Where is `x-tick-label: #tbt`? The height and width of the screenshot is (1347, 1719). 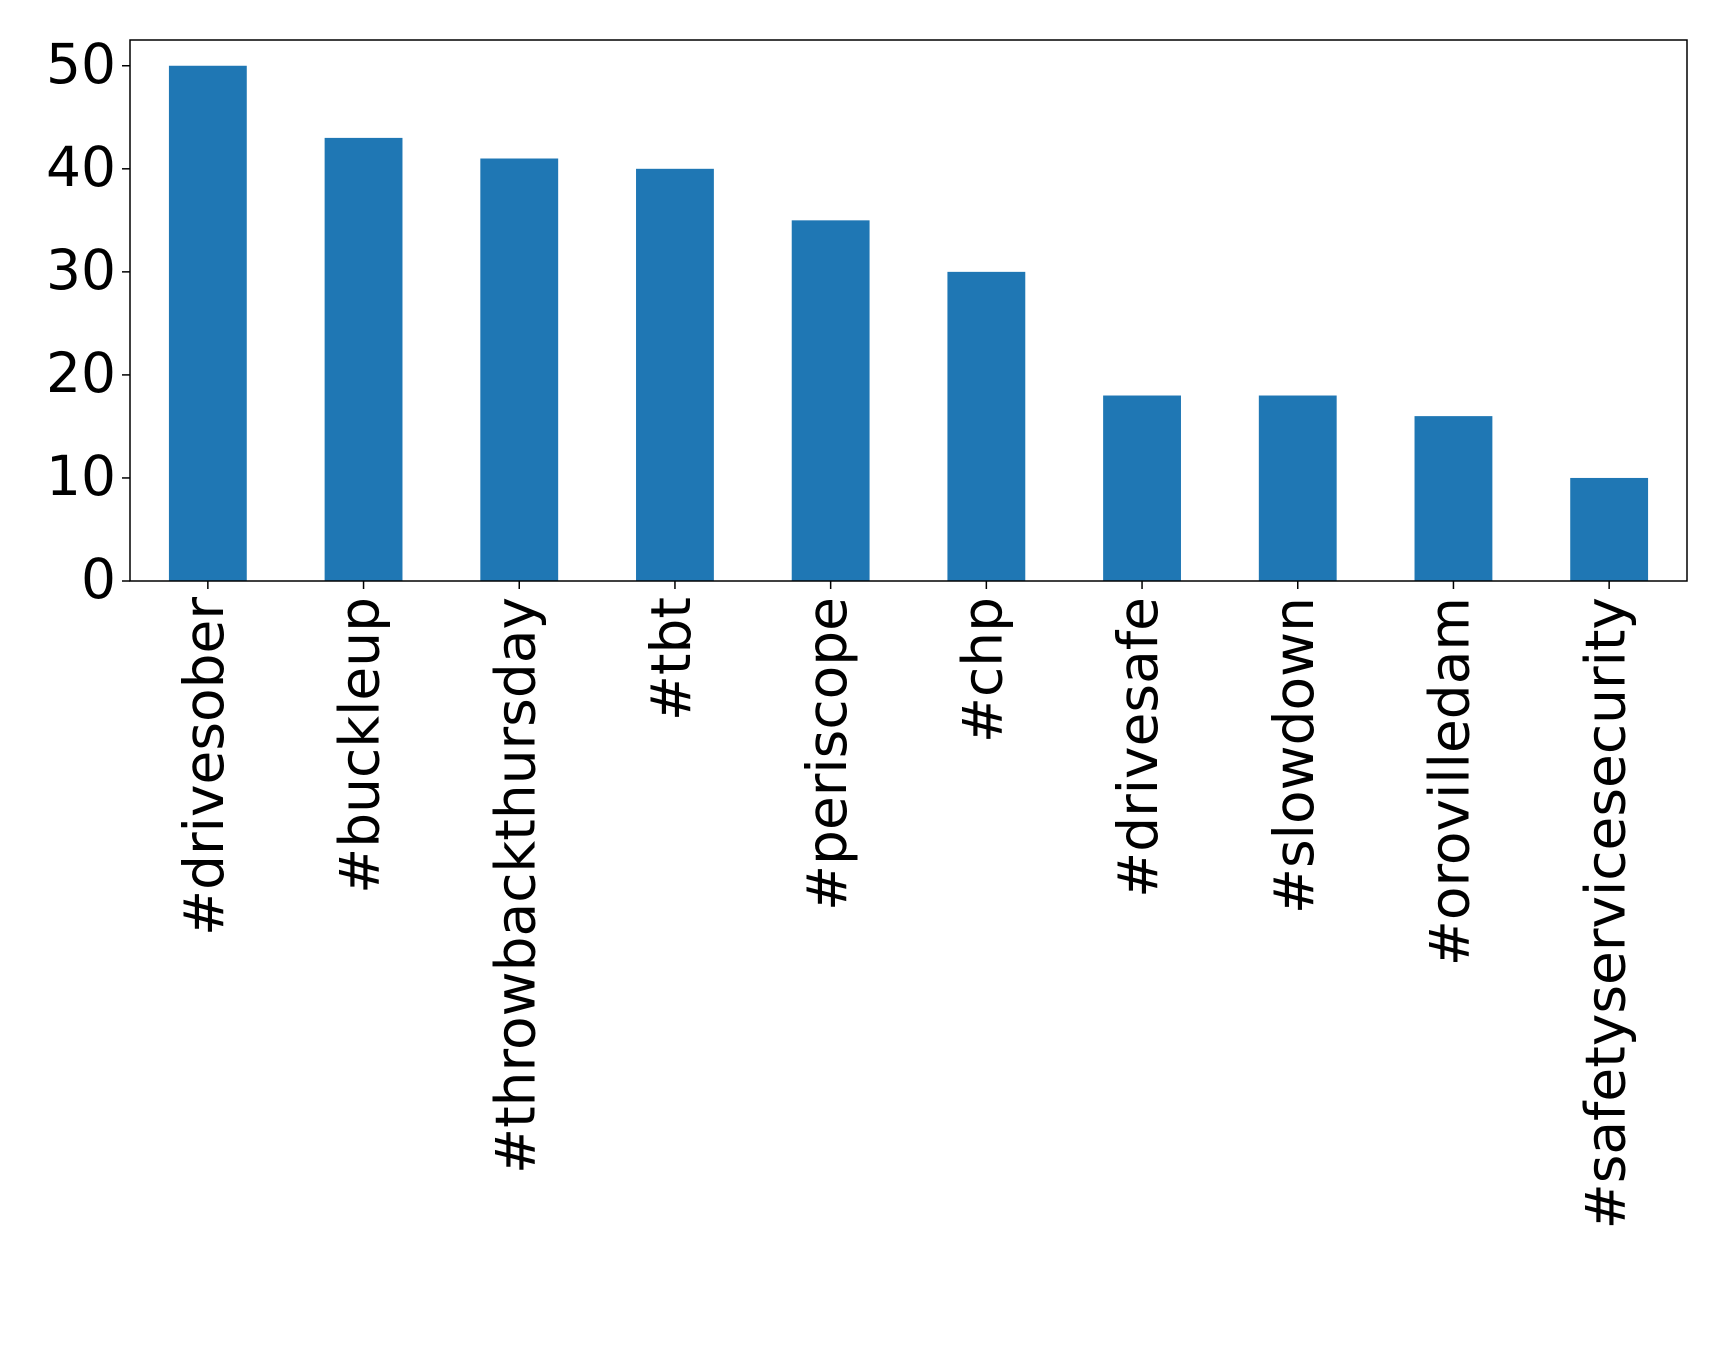 x-tick-label: #tbt is located at coordinates (671, 659).